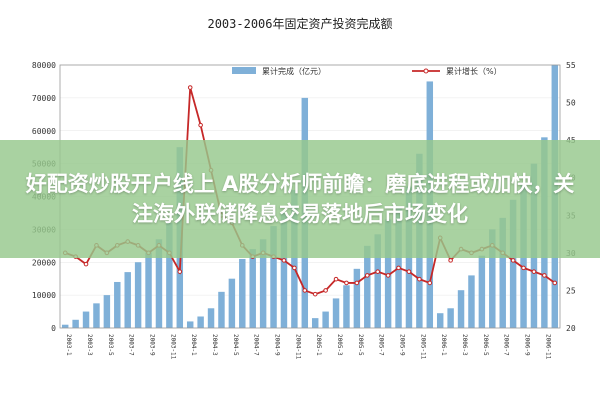 The width and height of the screenshot is (600, 400). I want to click on x-tick-label: 2003-1, so click(68, 345).